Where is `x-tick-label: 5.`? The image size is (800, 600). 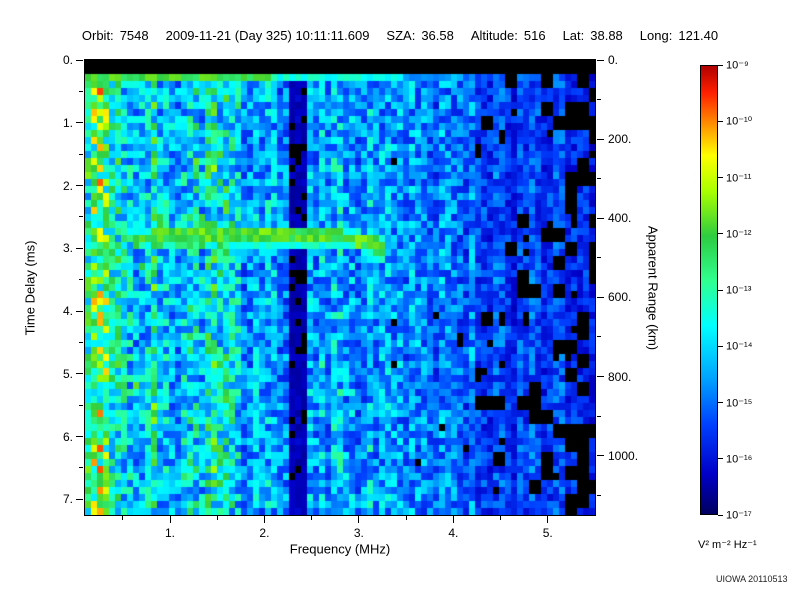
x-tick-label: 5. is located at coordinates (547, 533).